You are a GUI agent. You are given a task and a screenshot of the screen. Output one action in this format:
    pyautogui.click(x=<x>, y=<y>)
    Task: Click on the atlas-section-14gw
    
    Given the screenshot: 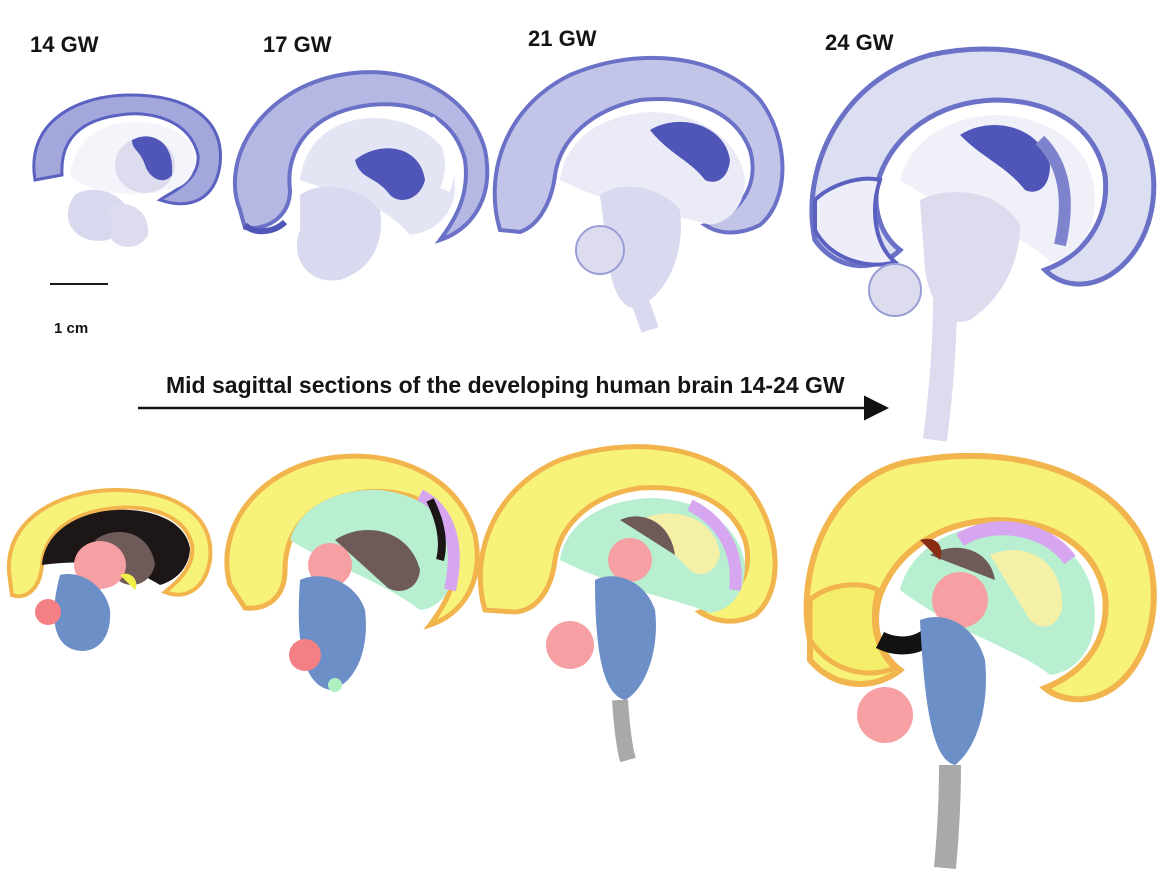 What is the action you would take?
    pyautogui.click(x=109, y=569)
    